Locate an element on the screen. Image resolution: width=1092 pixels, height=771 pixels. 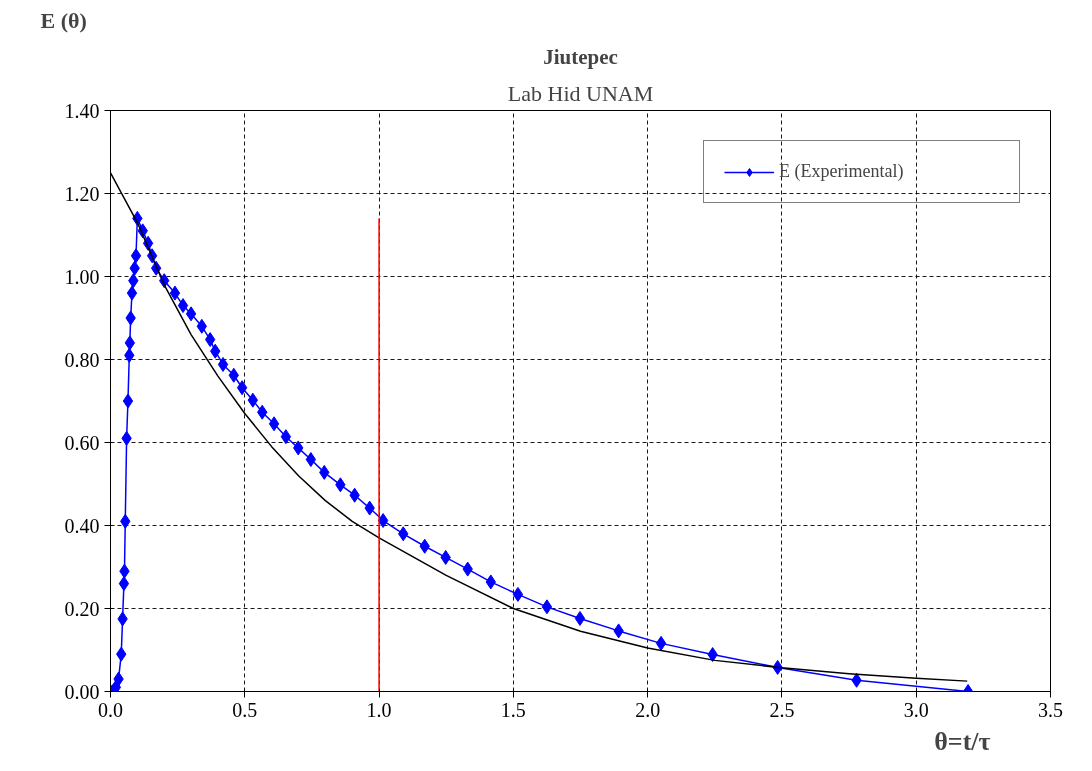
x-tick-label: 3.0 is located at coordinates (916, 709).